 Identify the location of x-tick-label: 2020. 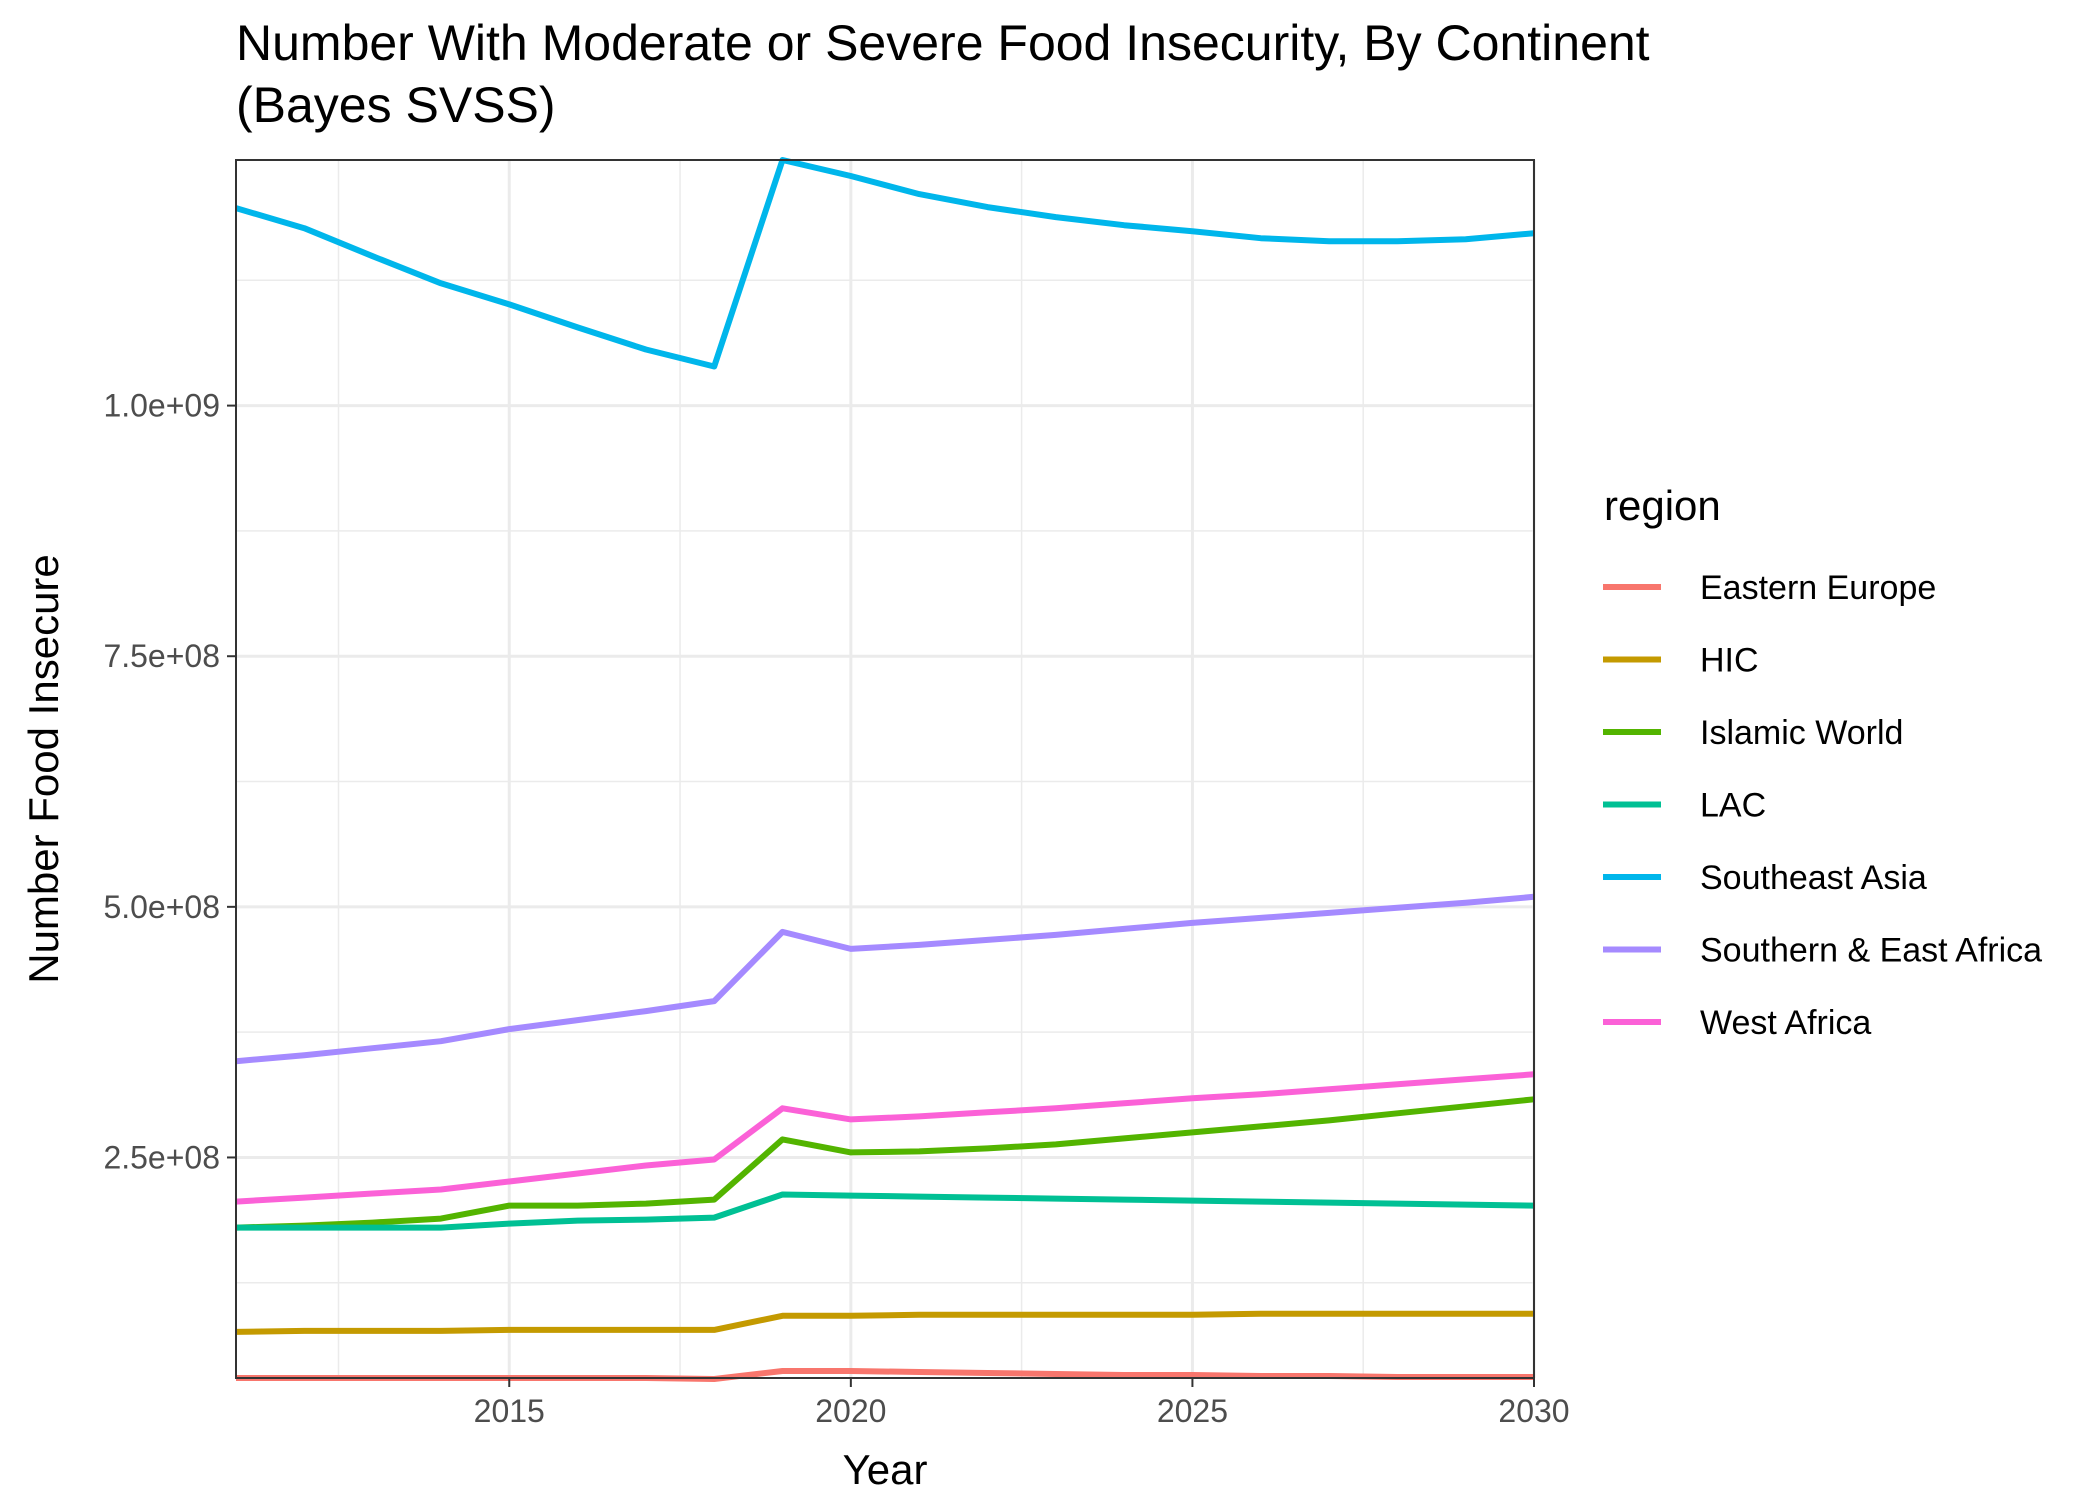
(850, 1411).